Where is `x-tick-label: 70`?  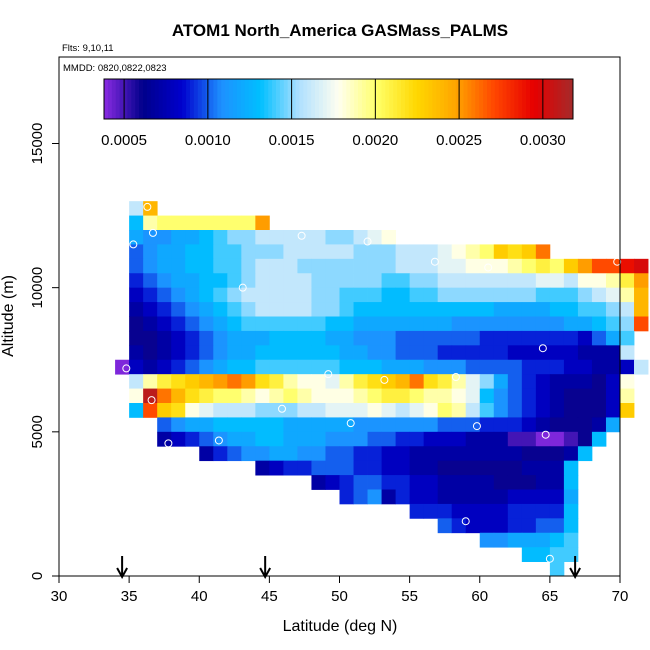
x-tick-label: 70 is located at coordinates (620, 596).